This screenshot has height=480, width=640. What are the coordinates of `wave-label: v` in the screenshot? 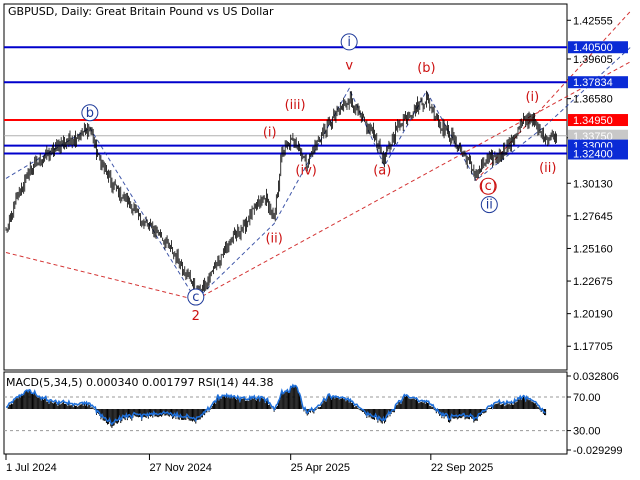 It's located at (349, 66).